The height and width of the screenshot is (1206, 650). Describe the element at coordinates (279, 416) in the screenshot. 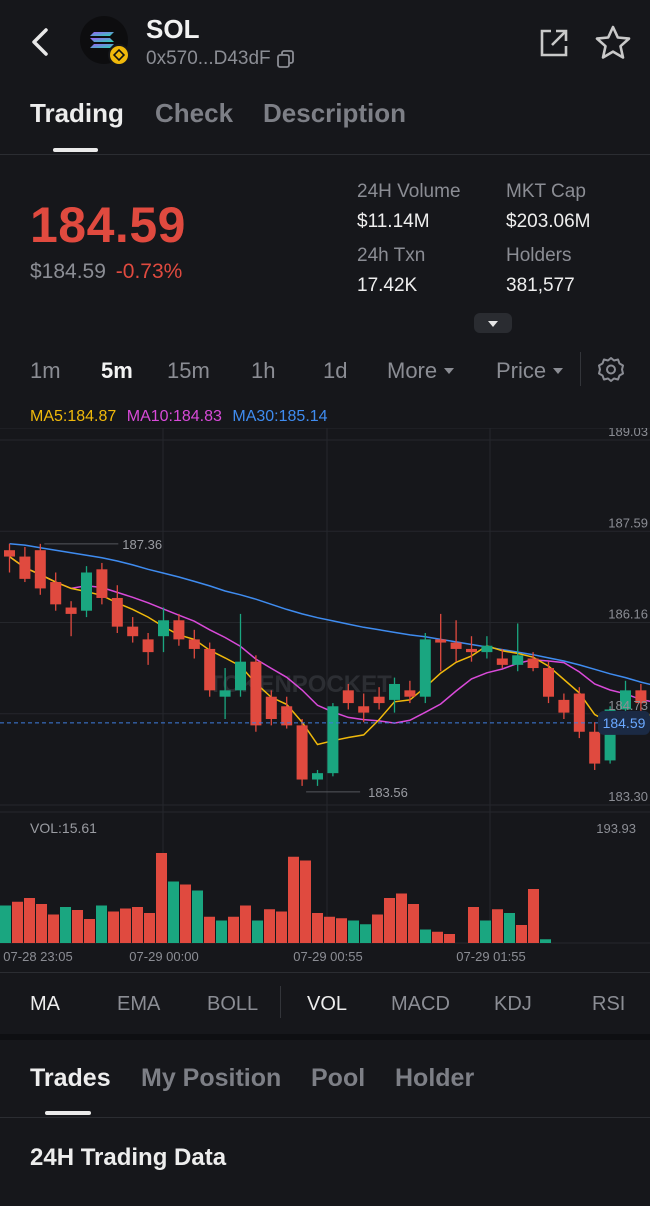

I see `ma30-legend: MA30:185.14` at that location.